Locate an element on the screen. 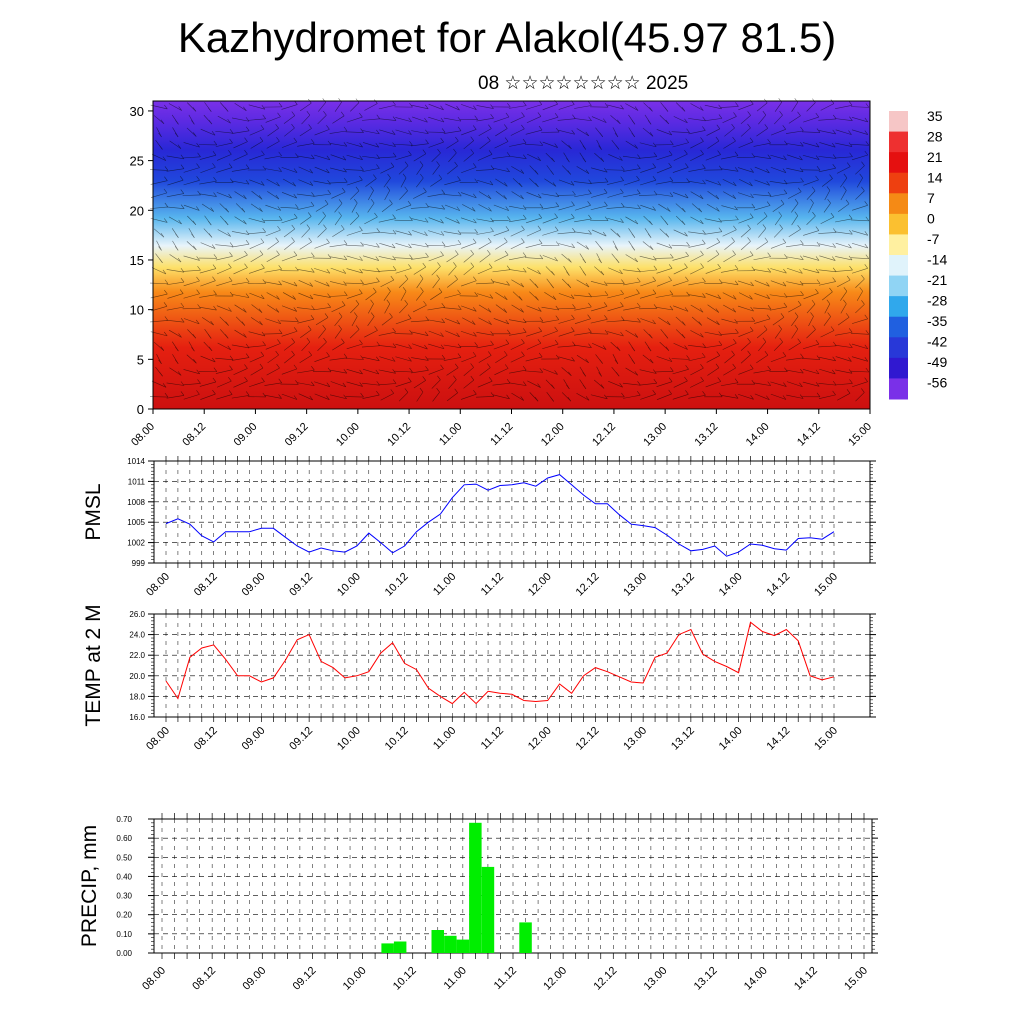 Image resolution: width=1024 pixels, height=1024 pixels. chart-title: Kazhydromet for Alakol(45.97 81.5) is located at coordinates (507, 37).